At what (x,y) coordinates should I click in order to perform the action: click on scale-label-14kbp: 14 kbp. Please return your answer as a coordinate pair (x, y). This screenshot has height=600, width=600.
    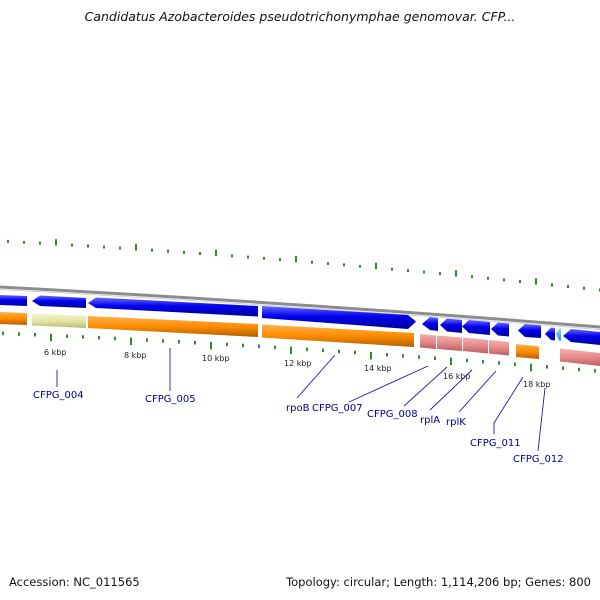
    Looking at the image, I should click on (378, 368).